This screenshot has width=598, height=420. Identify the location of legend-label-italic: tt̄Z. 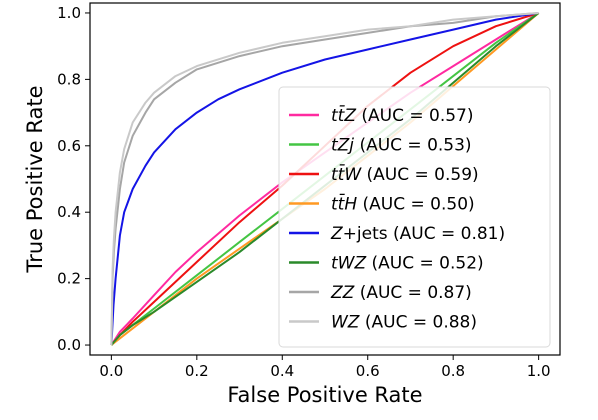
(343, 115).